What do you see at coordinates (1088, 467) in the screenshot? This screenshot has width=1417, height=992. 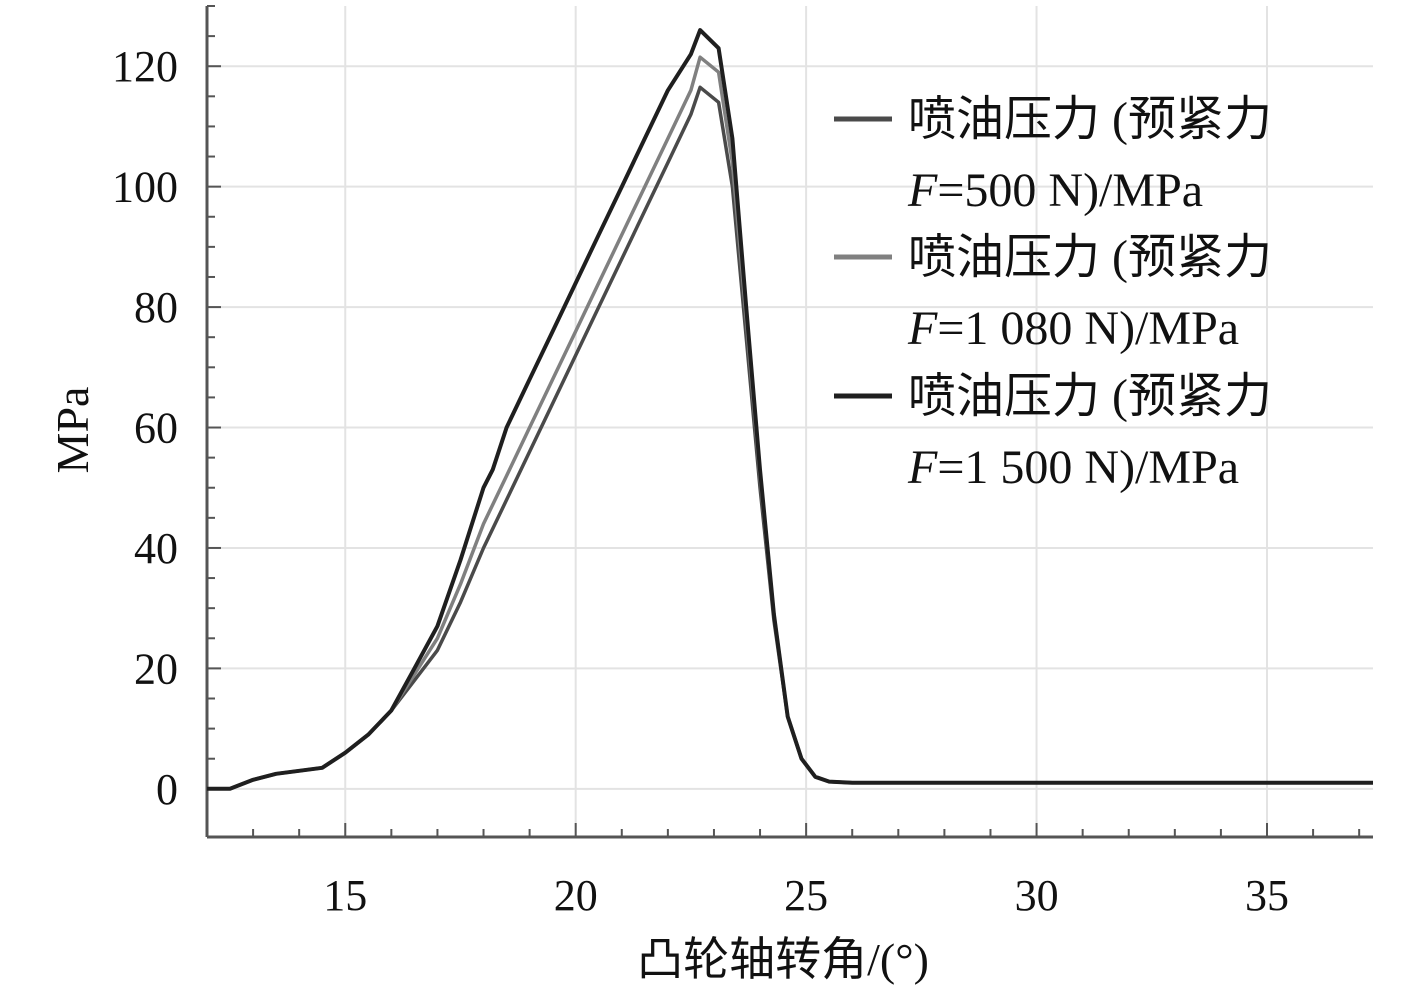 I see `legend-value: =1 500 N)/MPa` at bounding box center [1088, 467].